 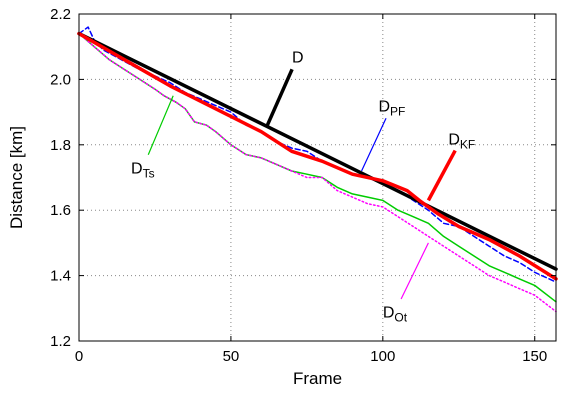 What do you see at coordinates (461, 141) in the screenshot?
I see `annotation-label: DKF` at bounding box center [461, 141].